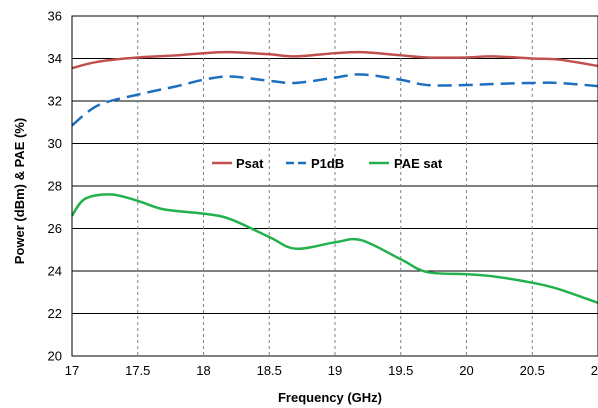 The width and height of the screenshot is (598, 408). I want to click on x-tick-label: 19, so click(335, 370).